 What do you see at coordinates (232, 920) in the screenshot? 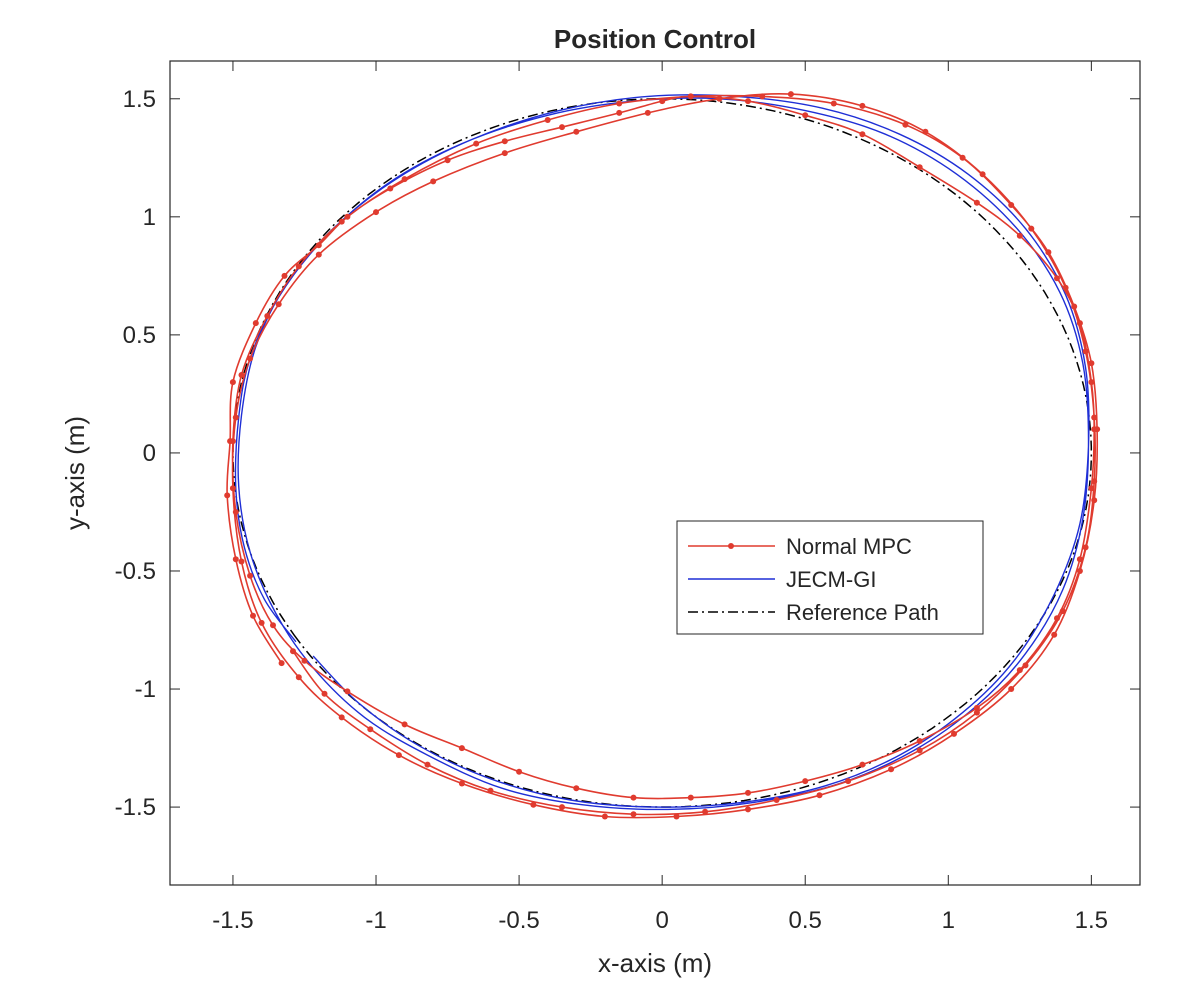
I see `x-tick-label: -1.5` at bounding box center [232, 920].